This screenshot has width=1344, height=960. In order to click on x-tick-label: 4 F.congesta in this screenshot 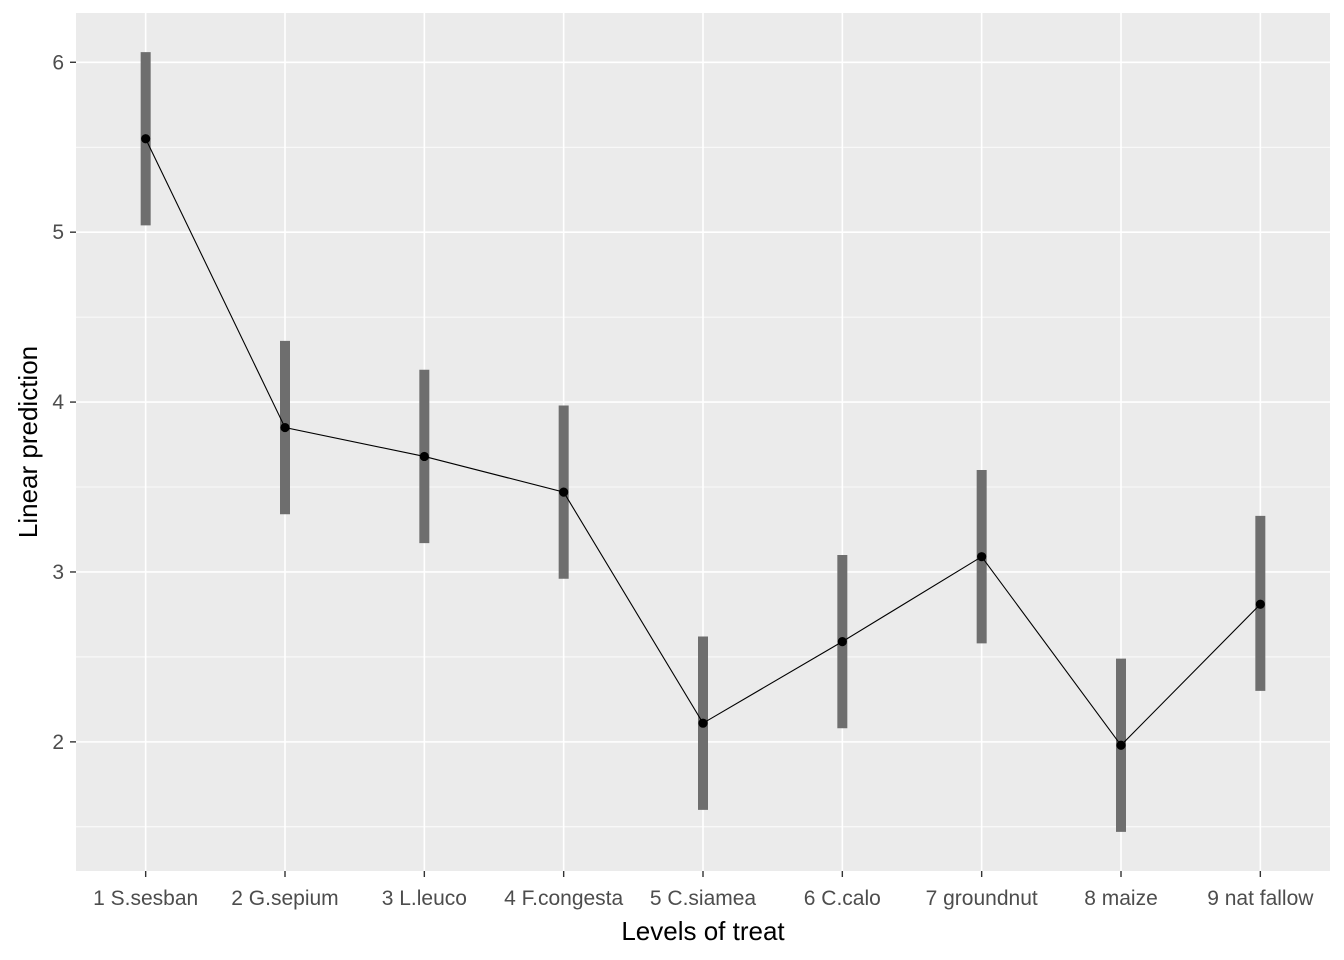, I will do `click(563, 898)`.